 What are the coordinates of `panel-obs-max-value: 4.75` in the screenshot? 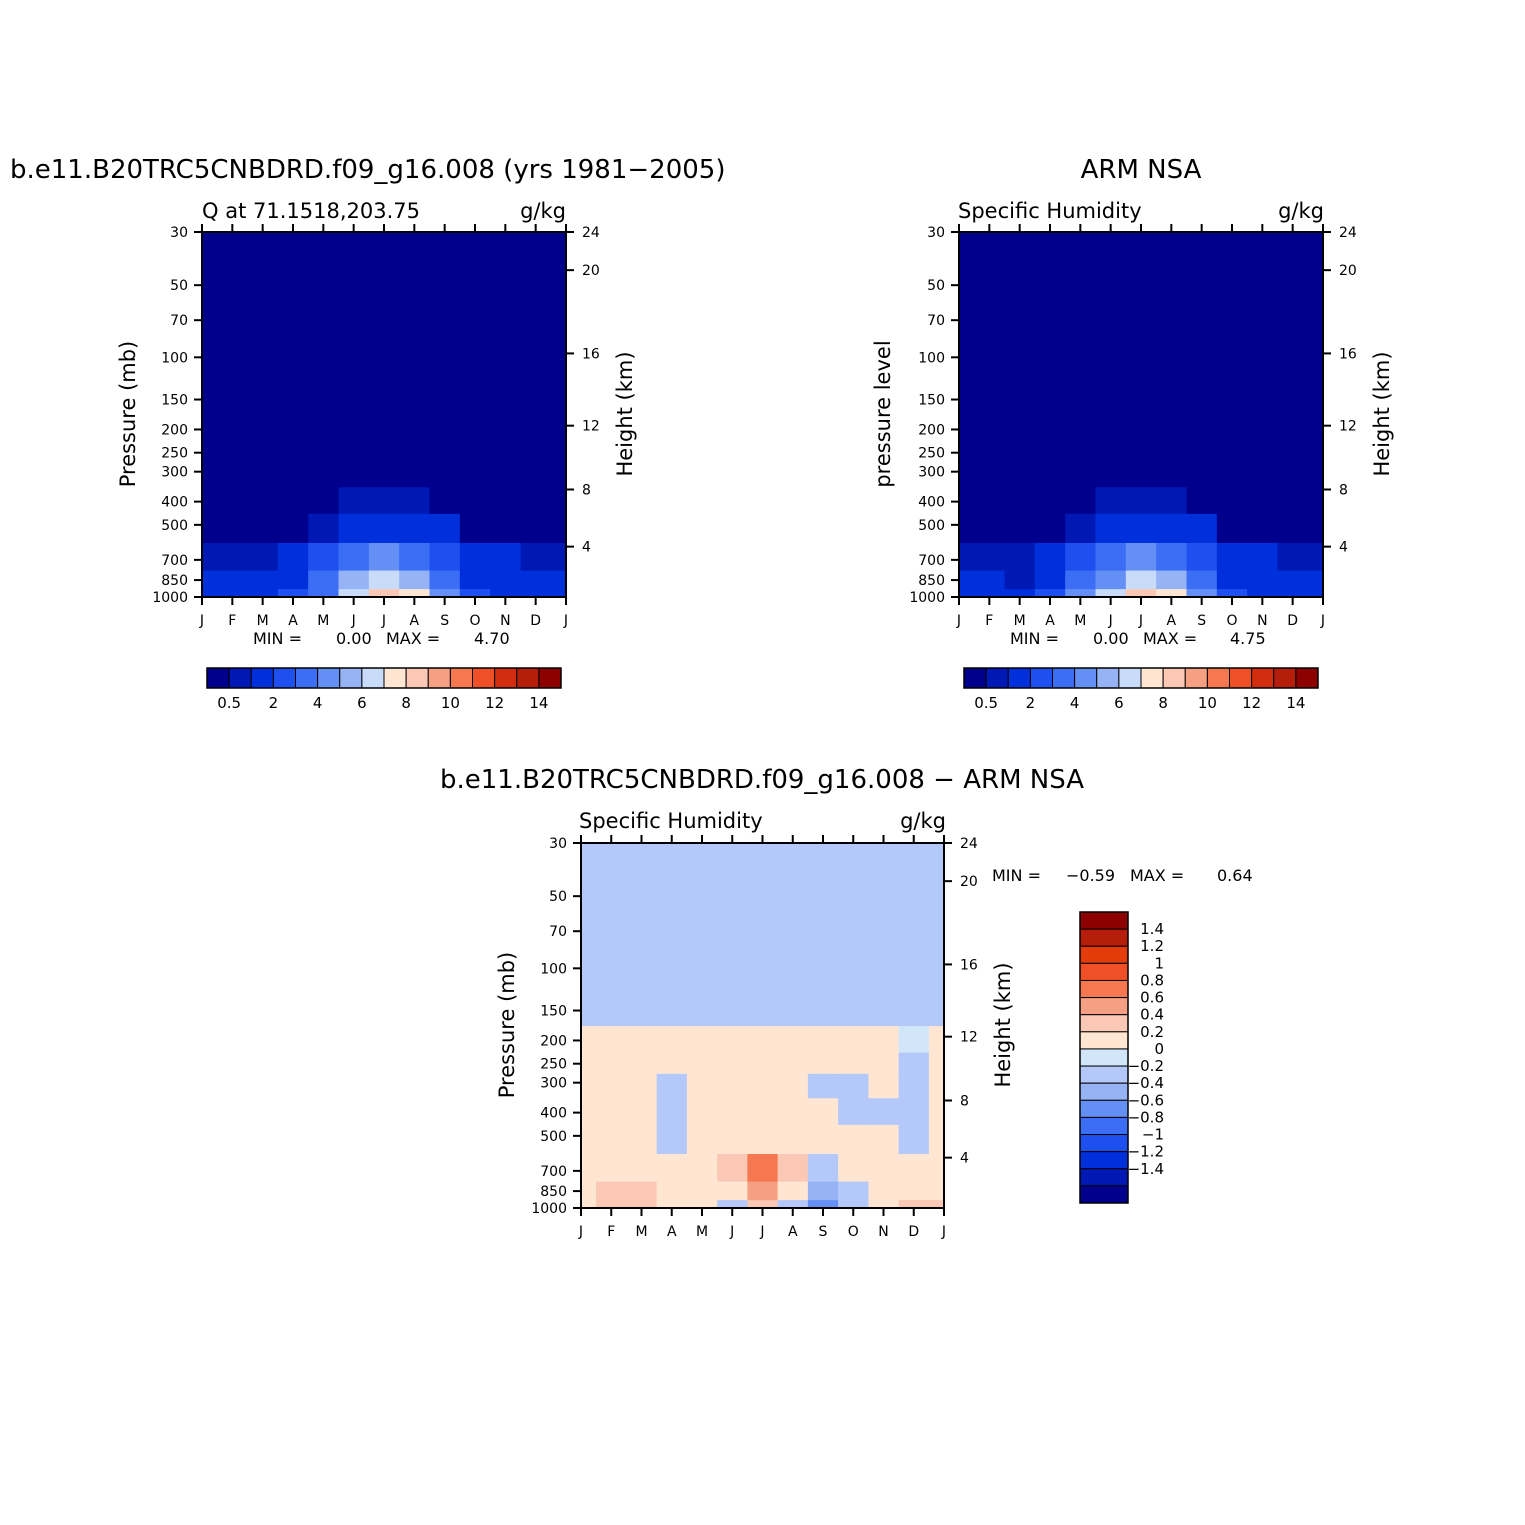 It's located at (1248, 638).